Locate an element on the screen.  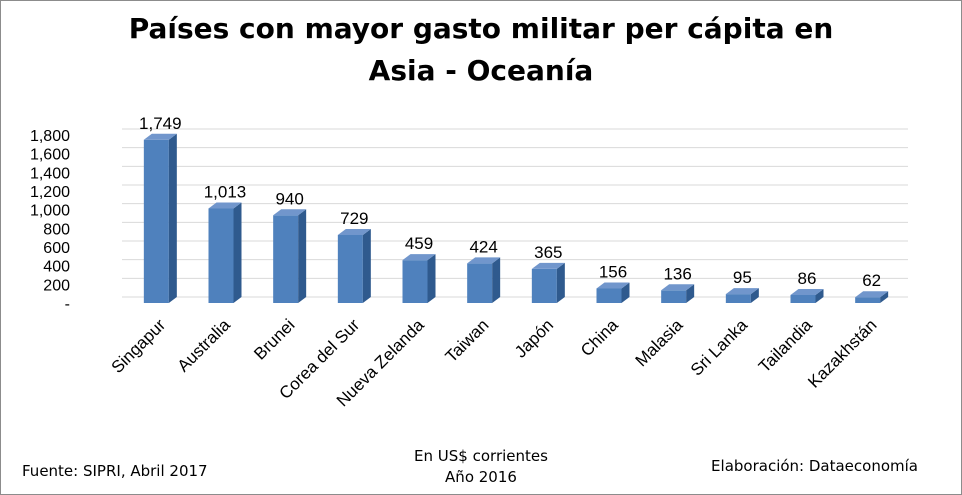
category-label: Australia is located at coordinates (204, 345).